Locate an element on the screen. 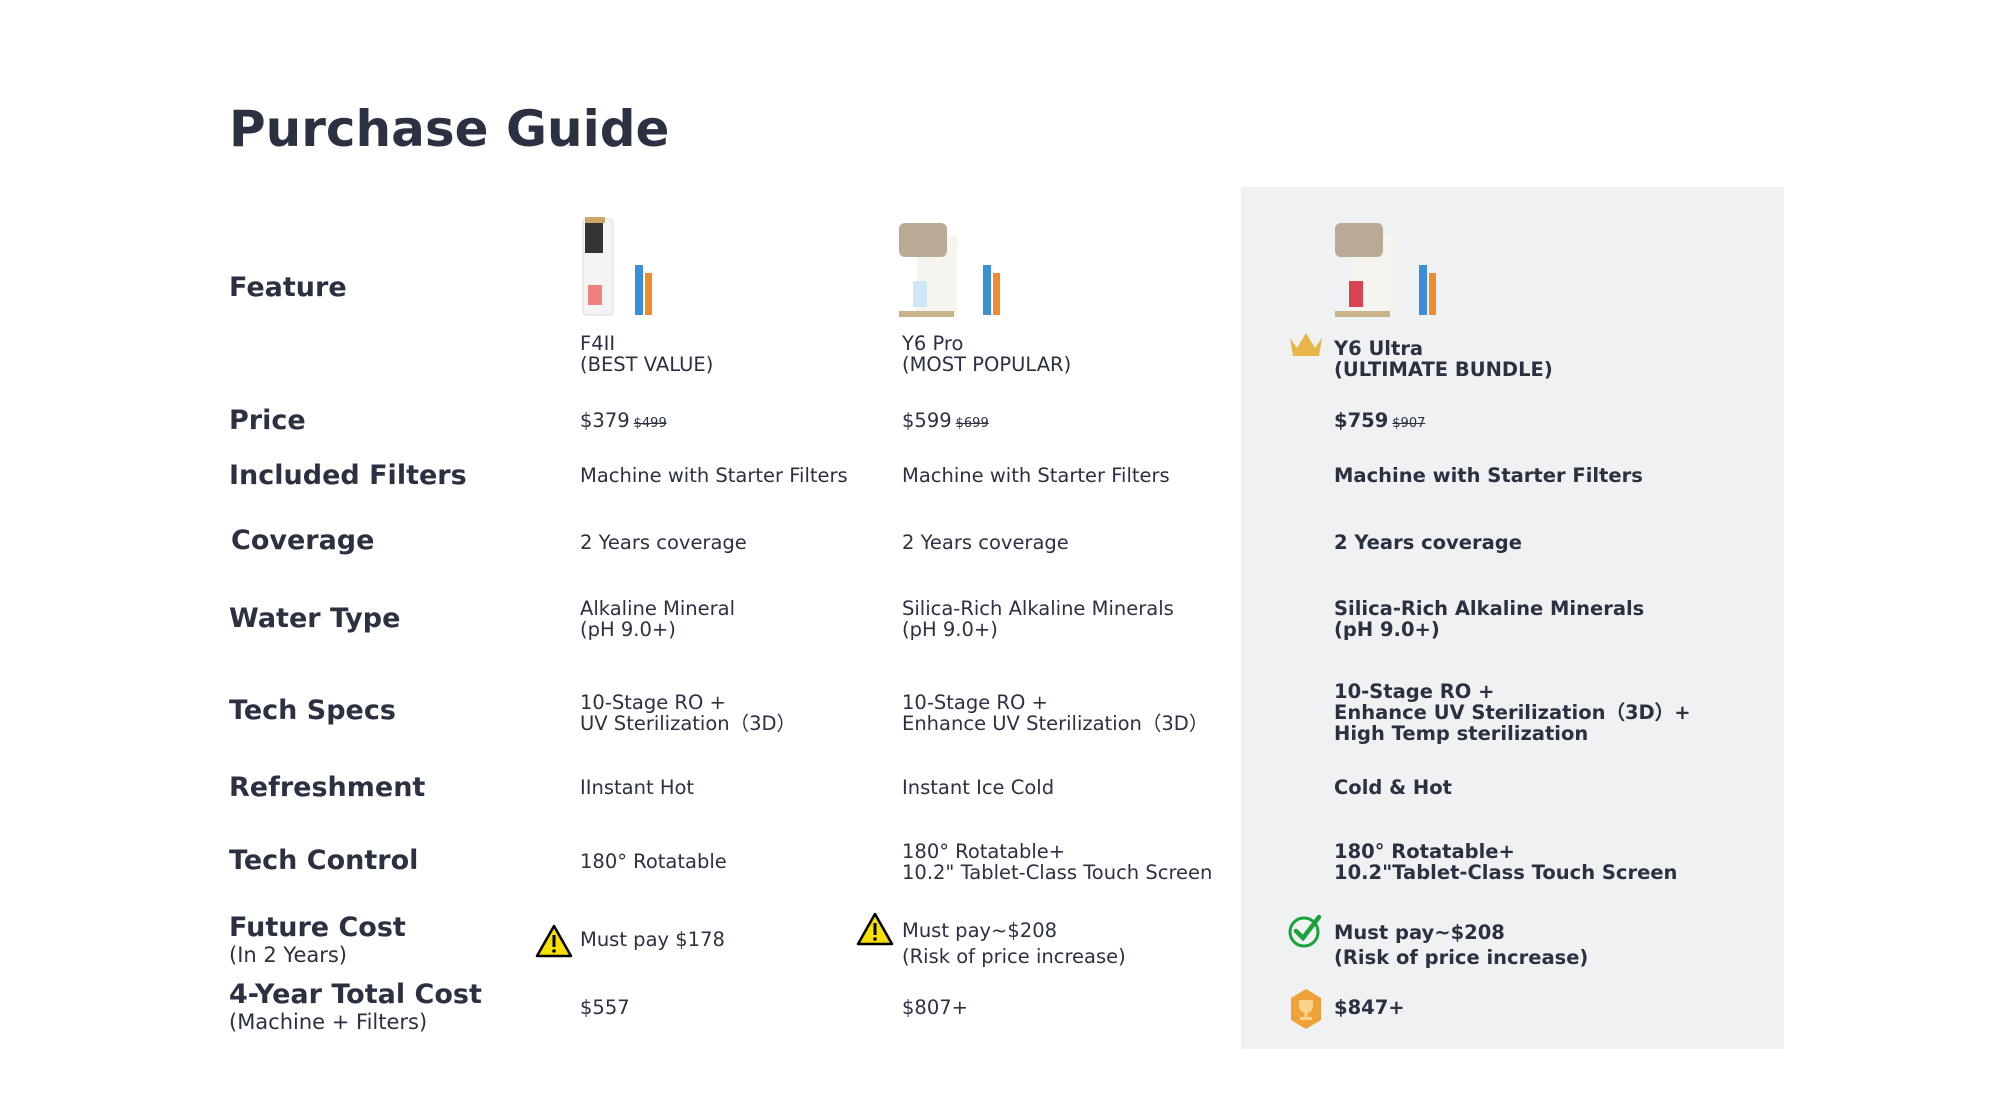  filters-y6-ultra: Machine with Starter Filters is located at coordinates (1488, 475).